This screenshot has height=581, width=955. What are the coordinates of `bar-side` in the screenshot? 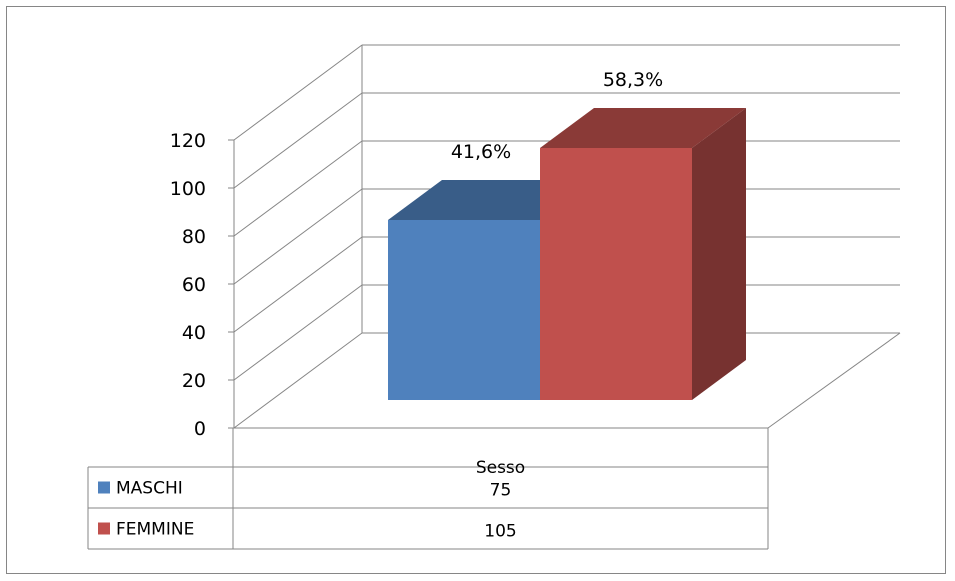 It's located at (719, 254).